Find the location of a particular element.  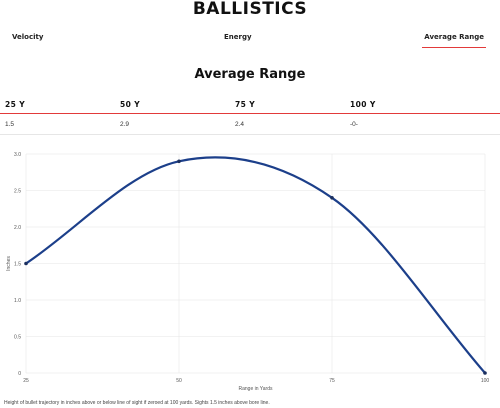

x-tick-label: 75 is located at coordinates (332, 381).